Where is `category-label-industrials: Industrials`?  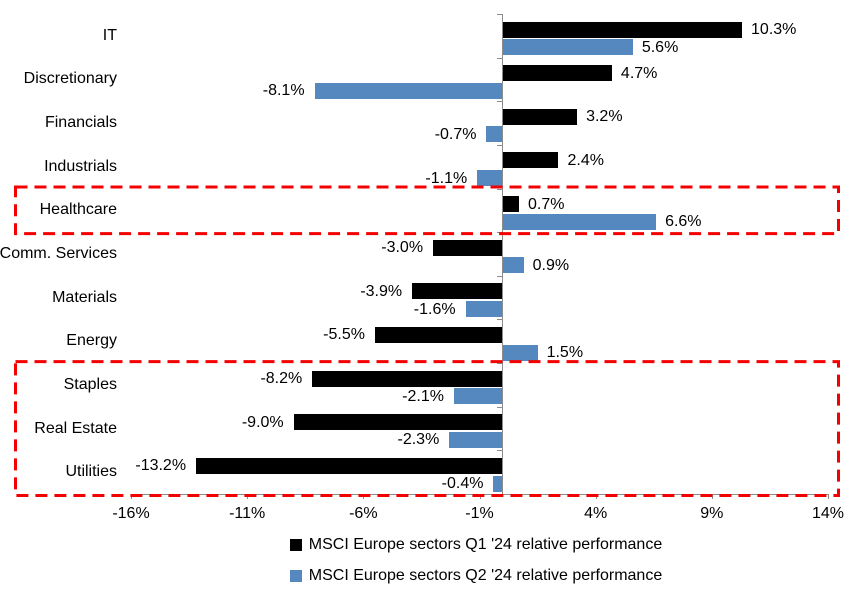 category-label-industrials: Industrials is located at coordinates (80, 166).